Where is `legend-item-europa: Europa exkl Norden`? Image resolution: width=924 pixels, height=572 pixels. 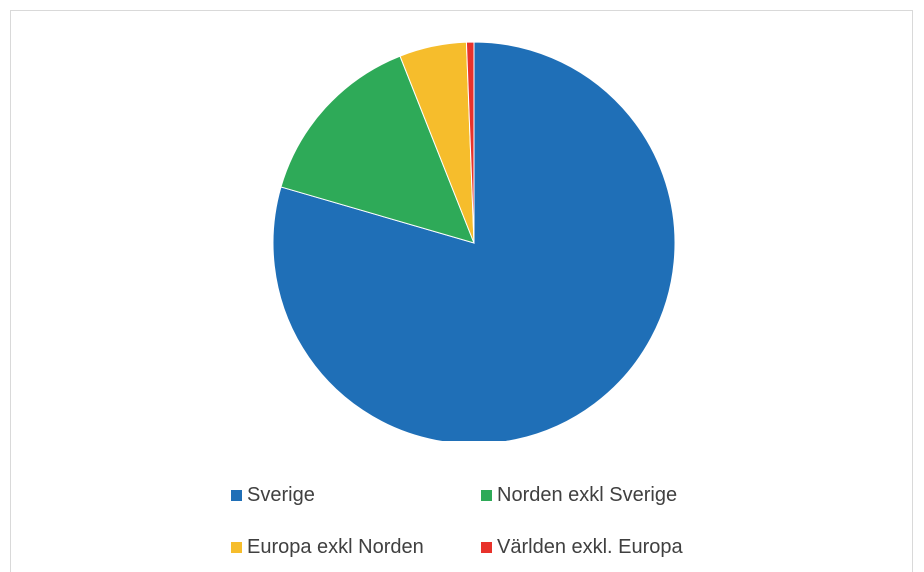
legend-item-europa: Europa exkl Norden is located at coordinates (327, 547).